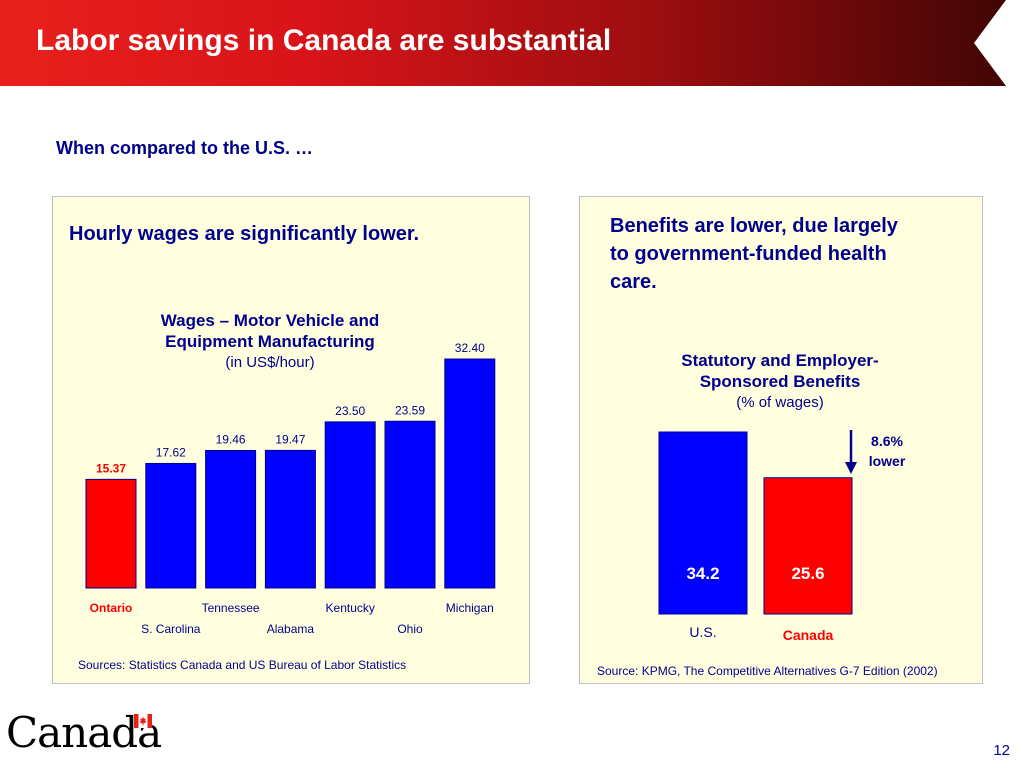  Describe the element at coordinates (111, 608) in the screenshot. I see `wages-category-label: Ontario` at that location.